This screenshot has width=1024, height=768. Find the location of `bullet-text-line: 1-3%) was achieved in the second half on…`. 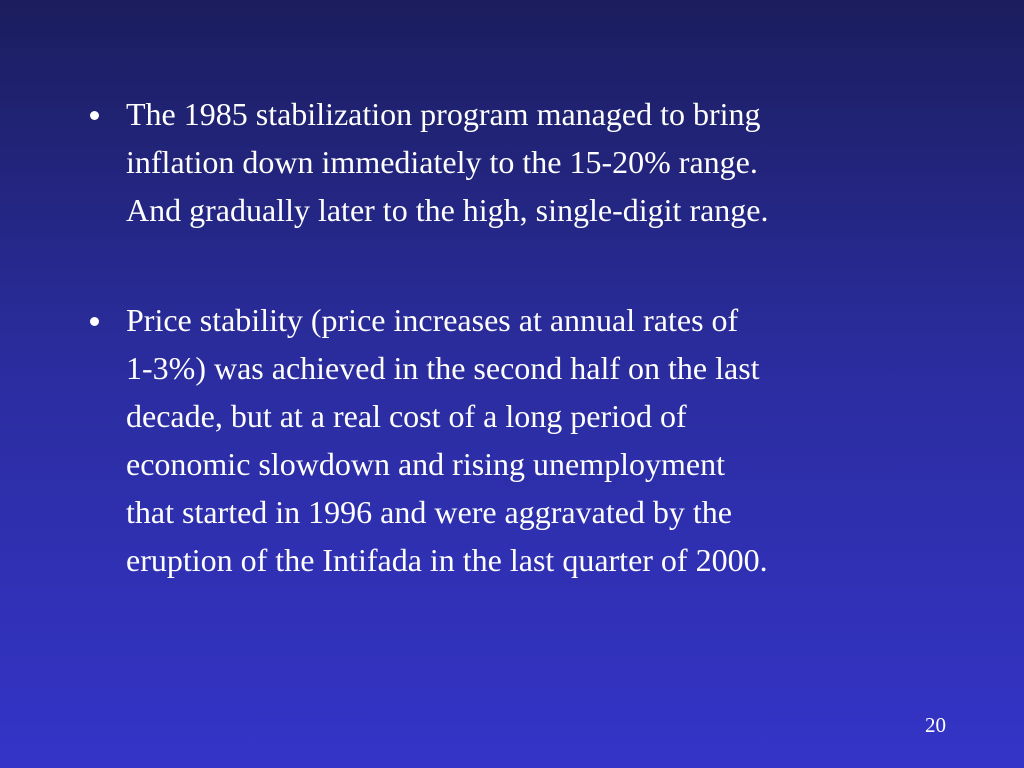

bullet-text-line: 1-3%) was achieved in the second half on… is located at coordinates (443, 368).